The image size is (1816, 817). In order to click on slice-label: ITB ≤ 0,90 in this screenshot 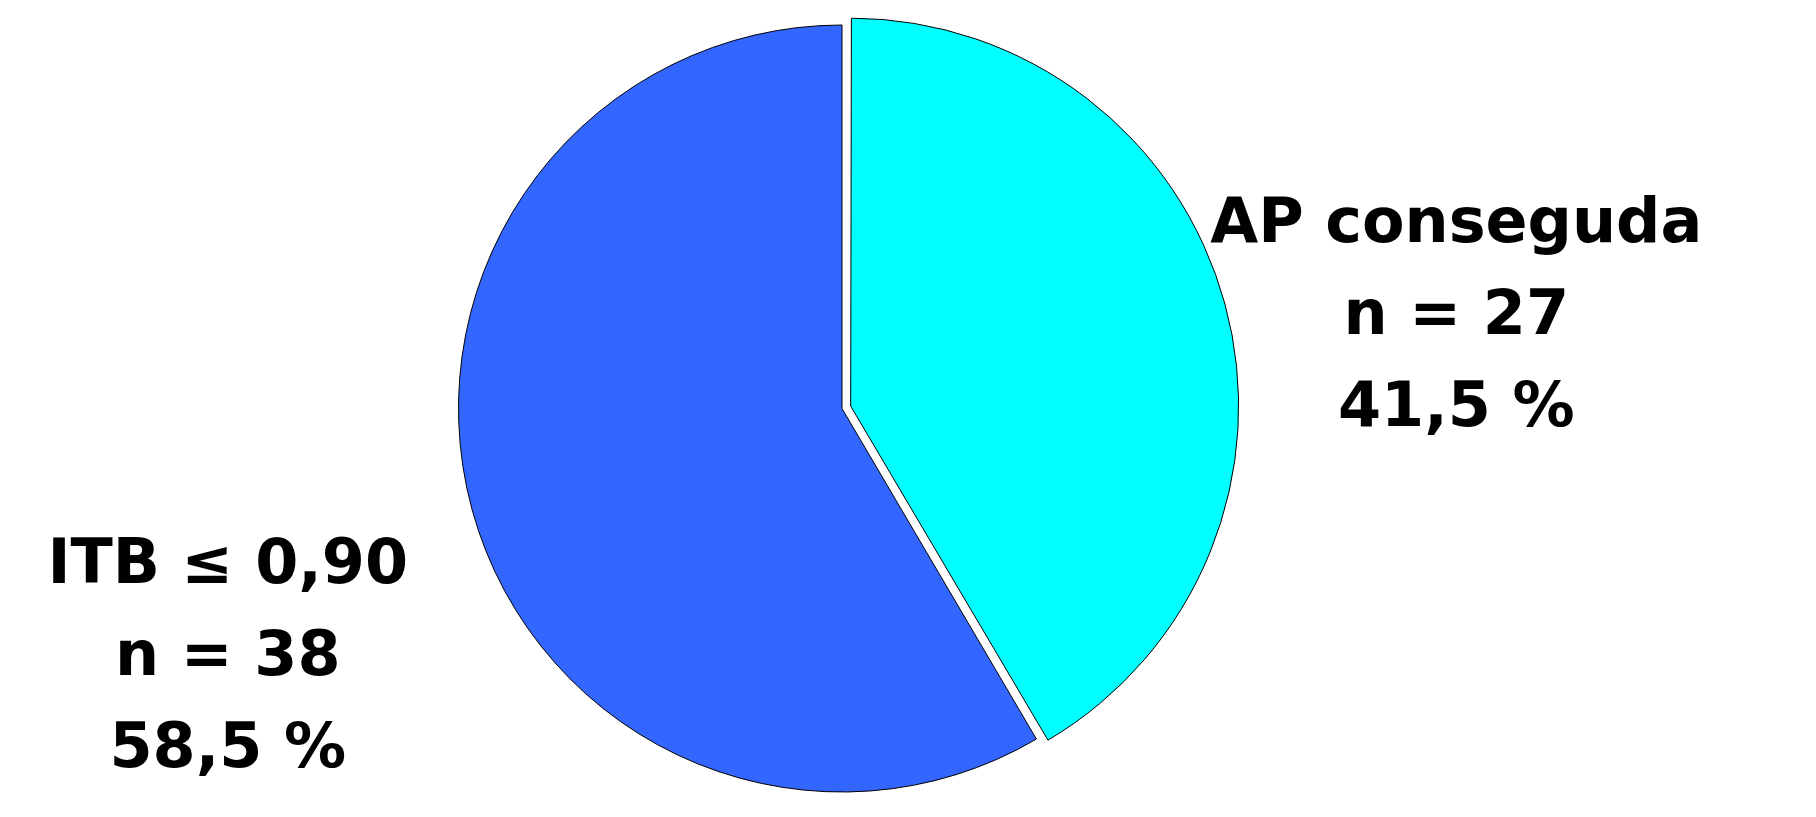, I will do `click(228, 562)`.